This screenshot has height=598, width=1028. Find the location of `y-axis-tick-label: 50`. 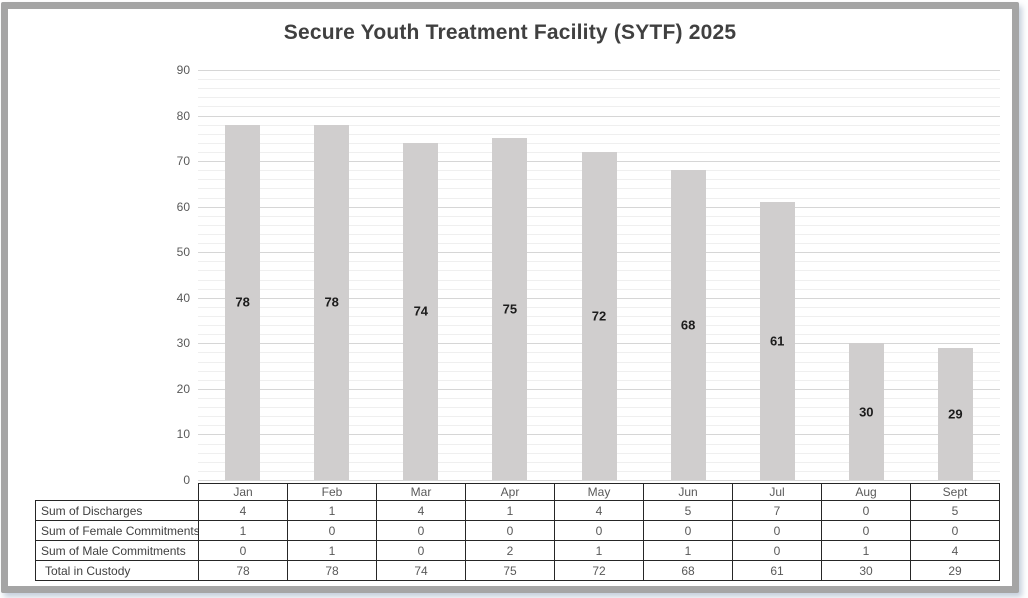

y-axis-tick-label: 50 is located at coordinates (183, 252).